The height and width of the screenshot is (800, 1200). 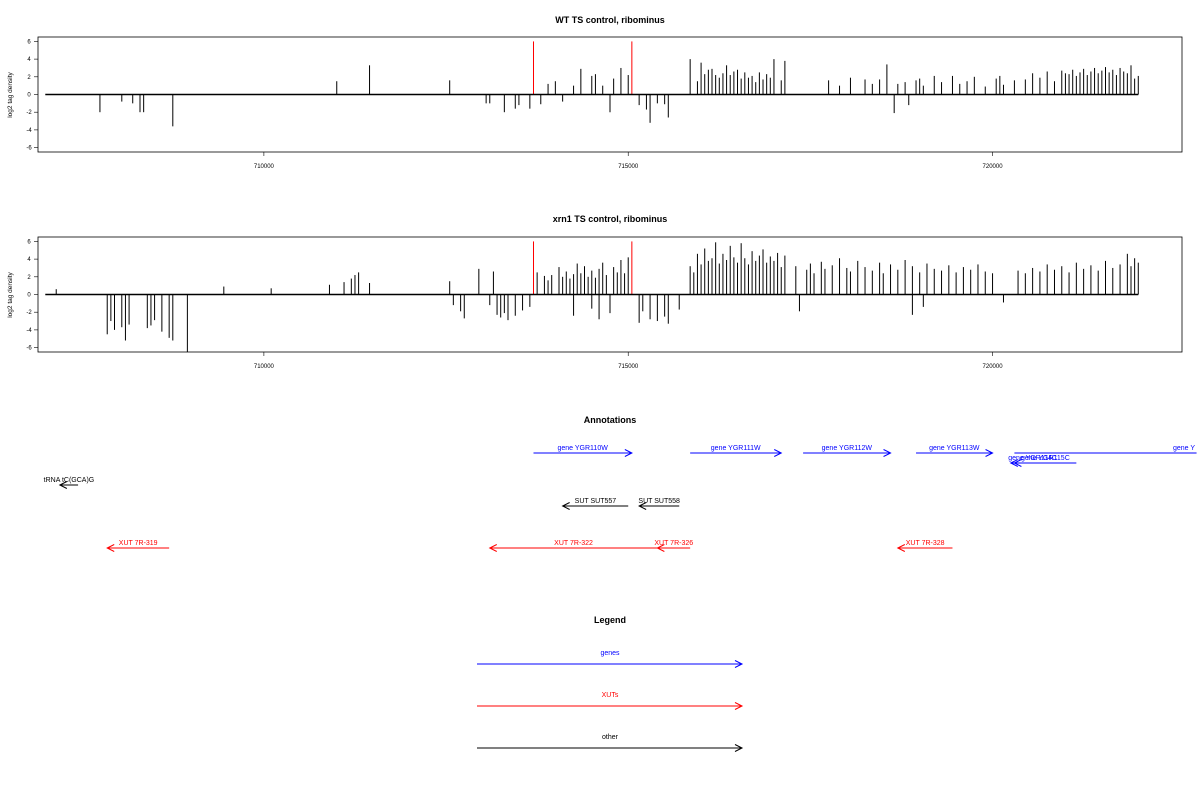 What do you see at coordinates (610, 659) in the screenshot?
I see `legend-item: genes` at bounding box center [610, 659].